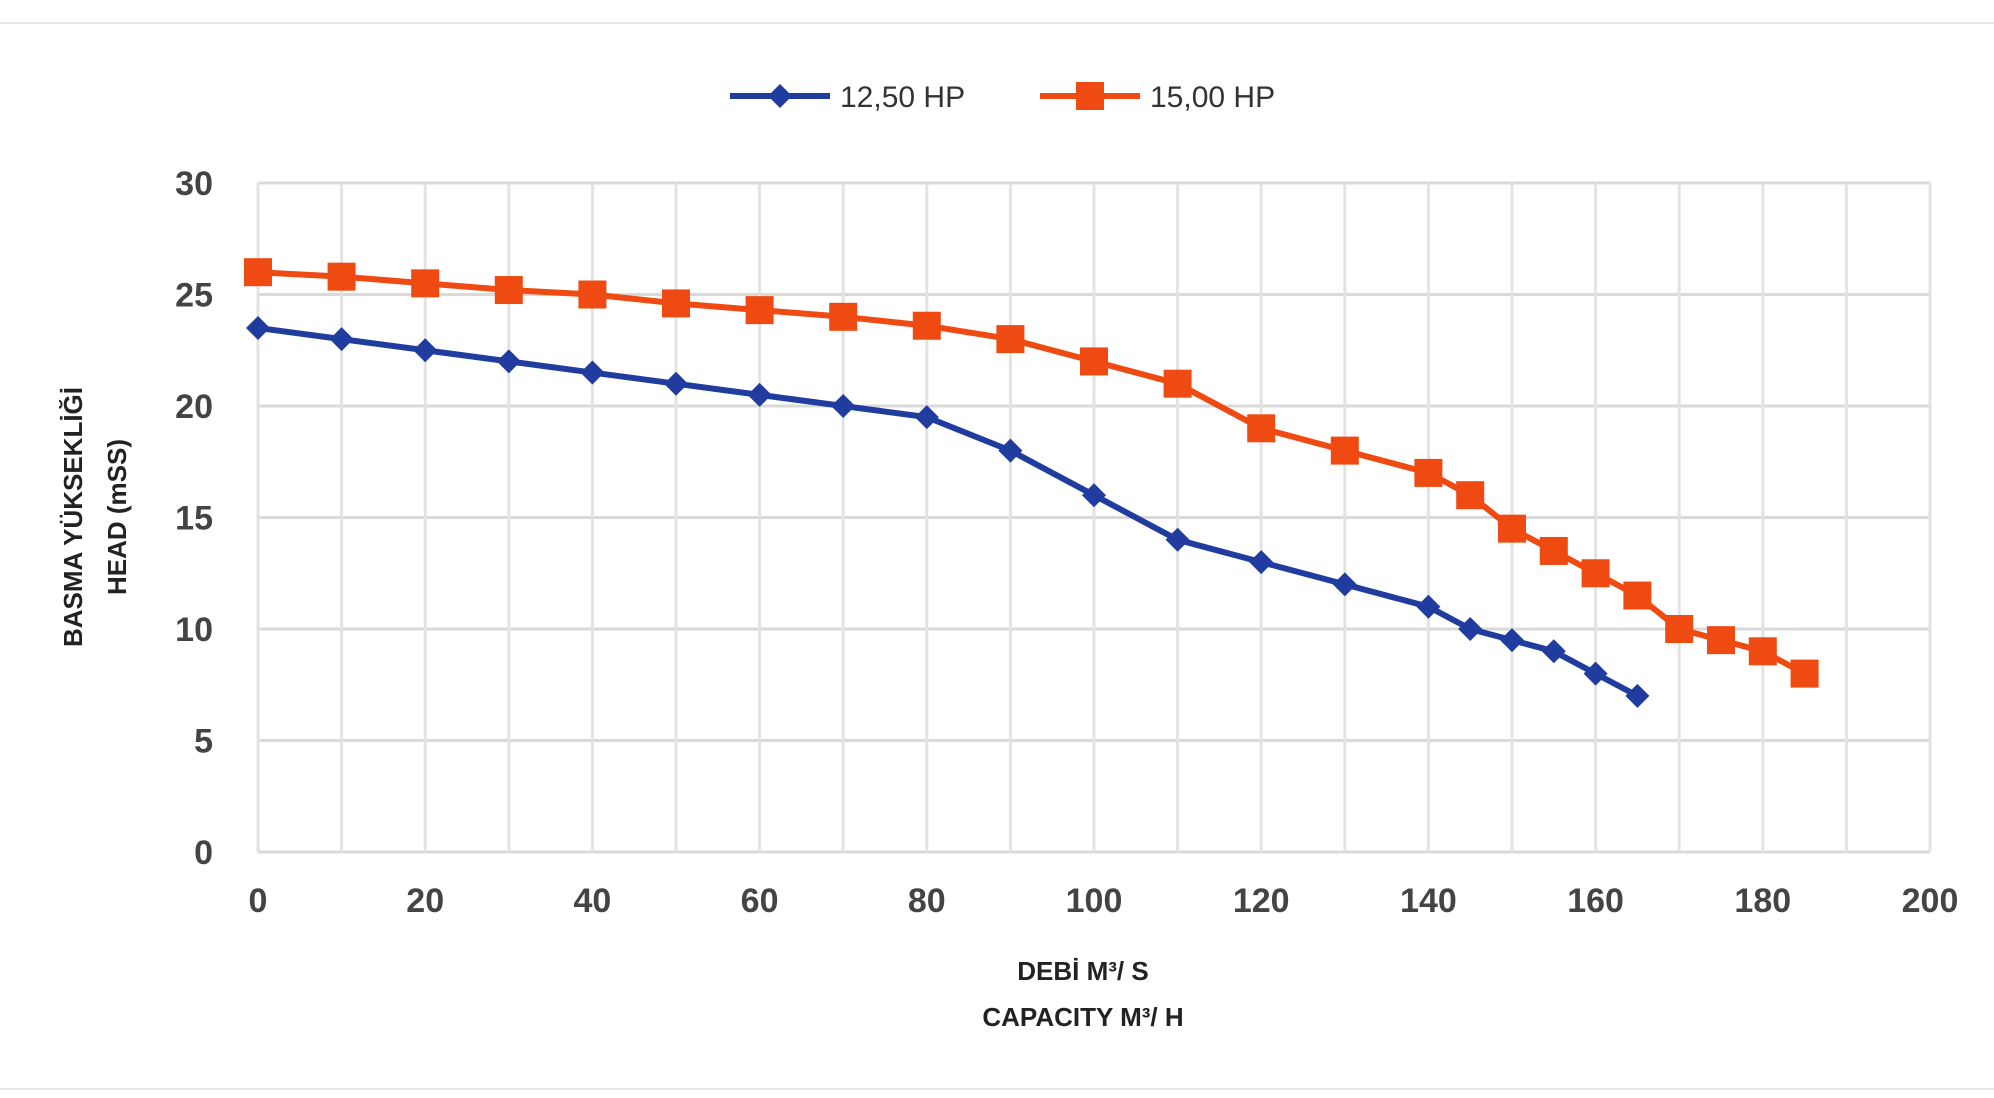 The image size is (1994, 1098). I want to click on legend-entry-1: 12,50 HP, so click(847, 97).